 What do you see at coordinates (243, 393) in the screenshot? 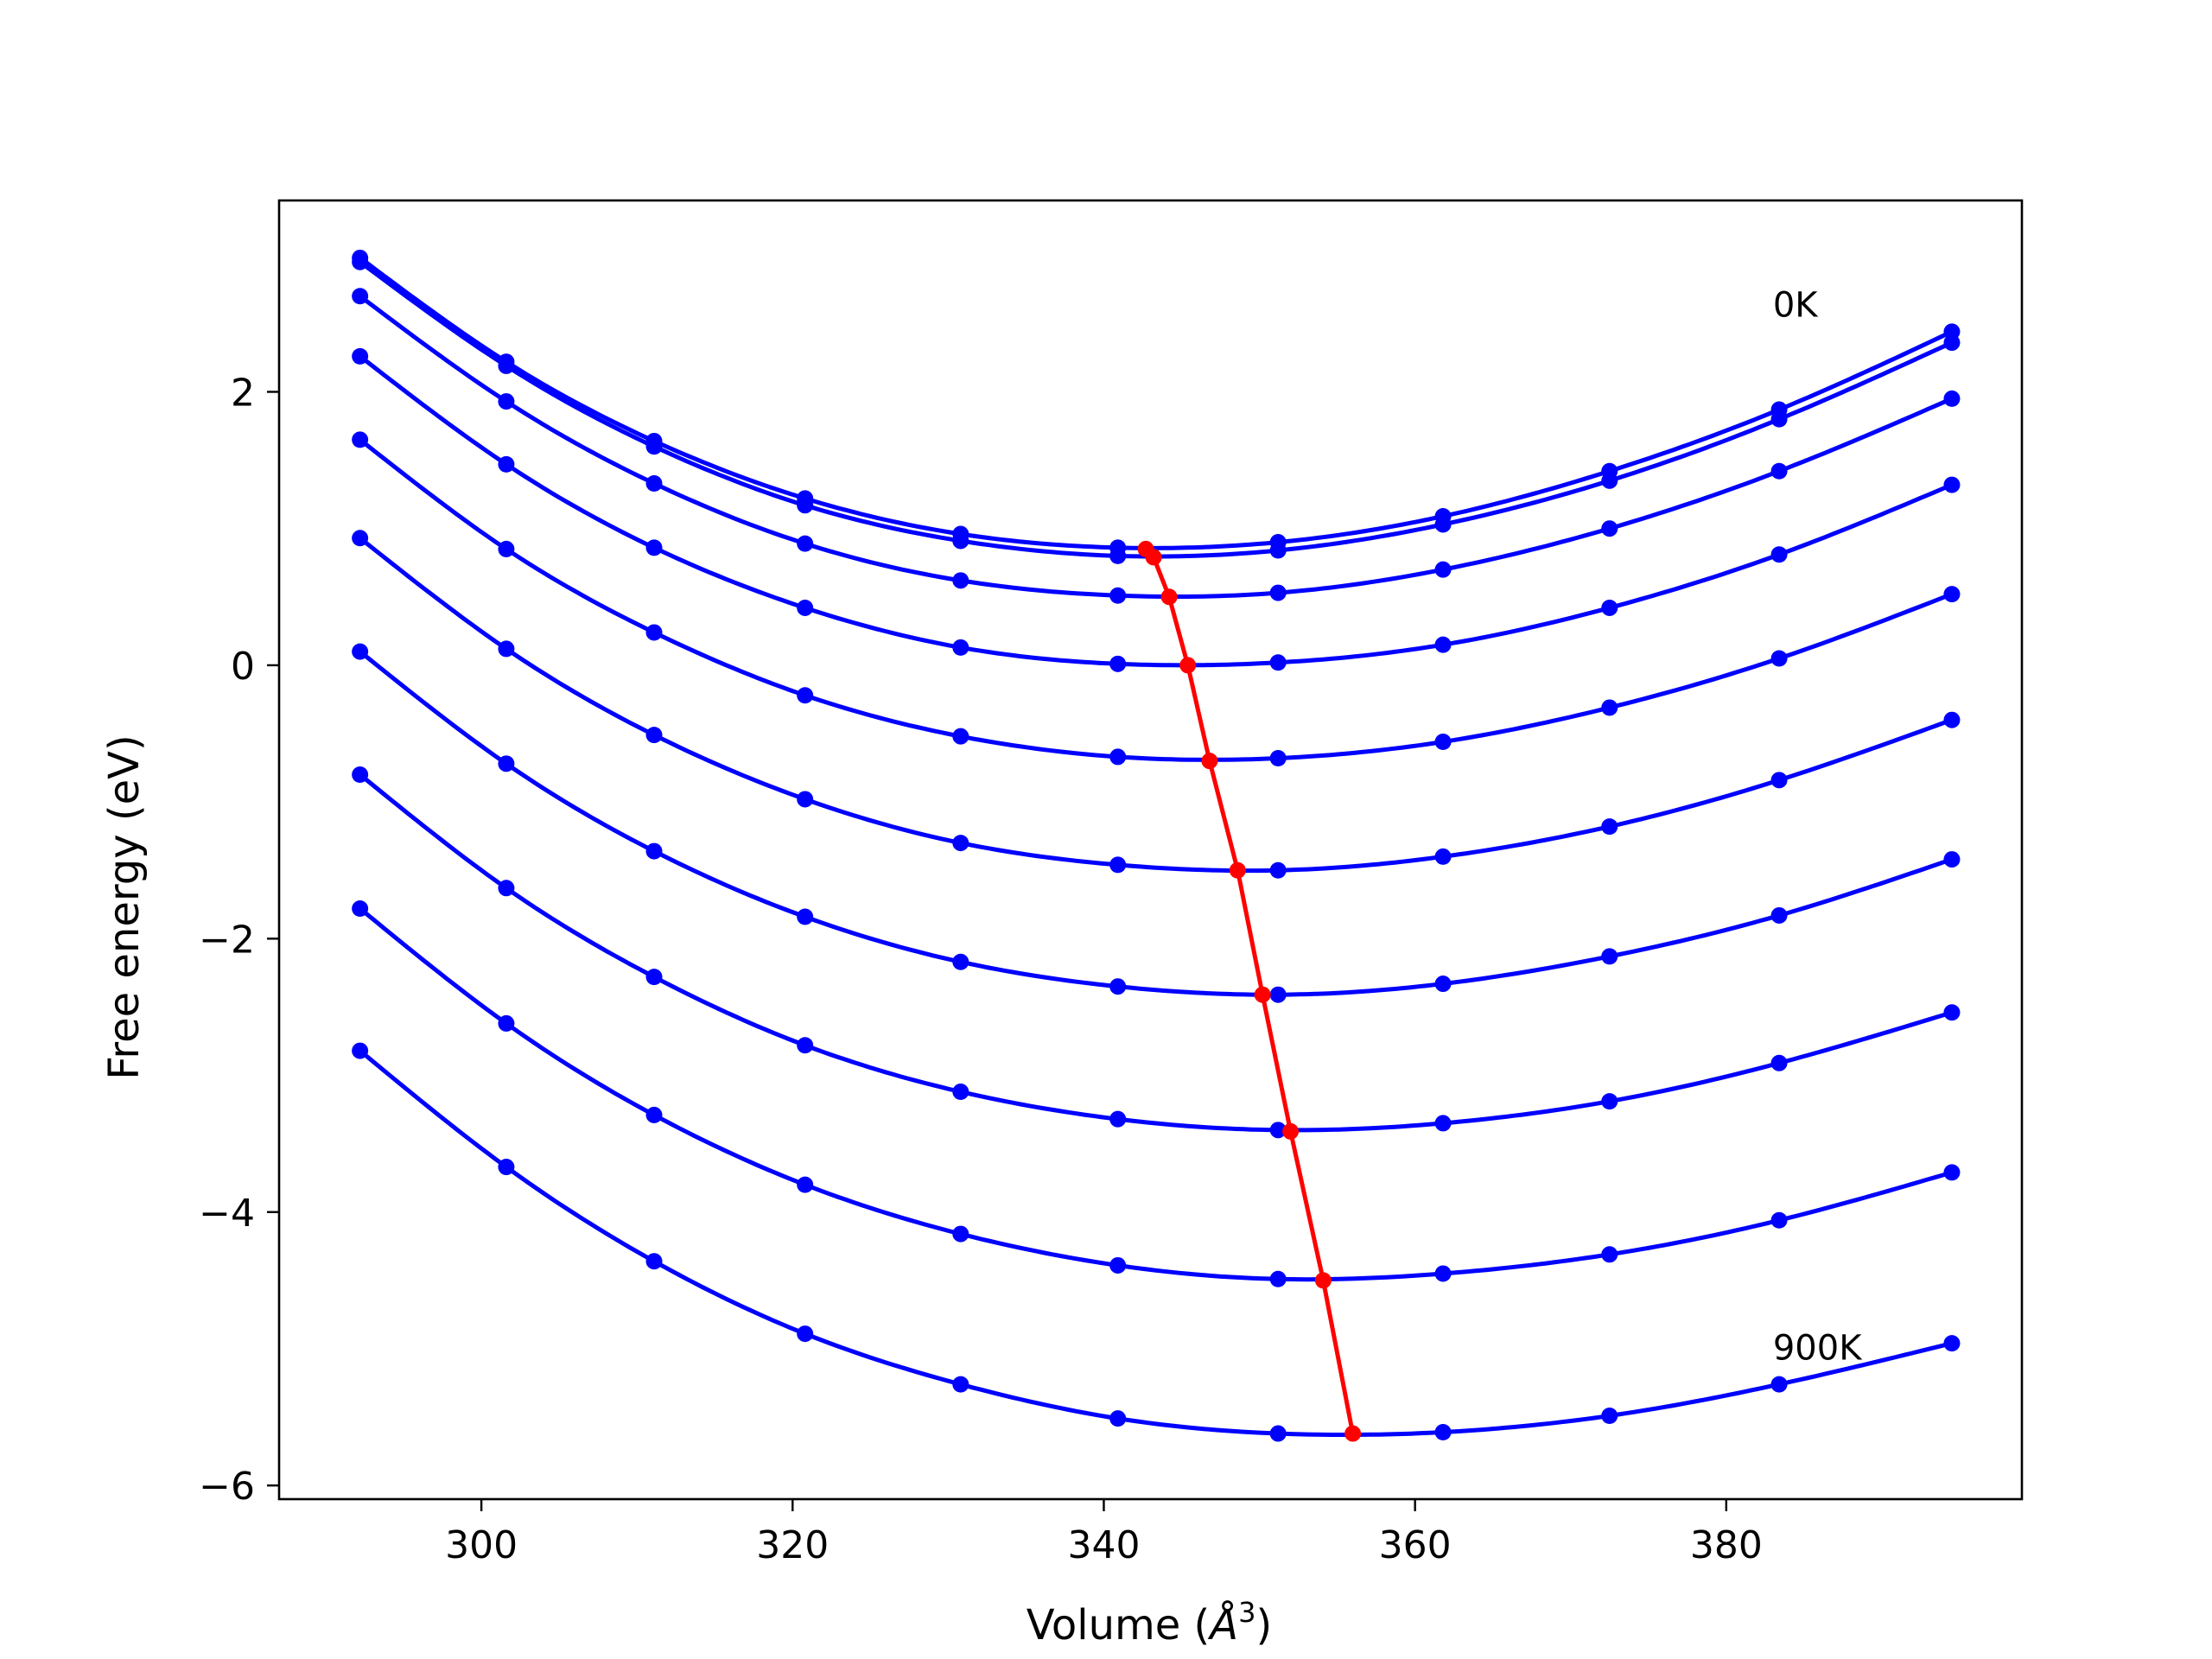
I see `y-tick-label: 2` at bounding box center [243, 393].